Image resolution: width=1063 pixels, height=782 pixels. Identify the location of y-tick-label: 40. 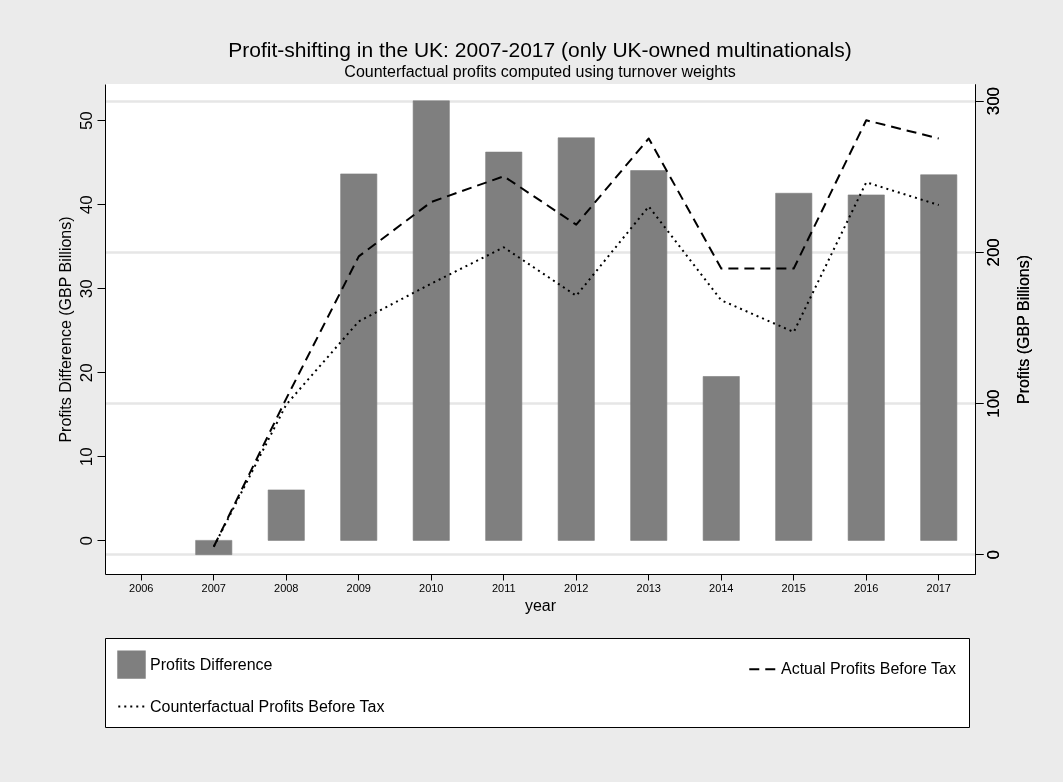
(86, 205).